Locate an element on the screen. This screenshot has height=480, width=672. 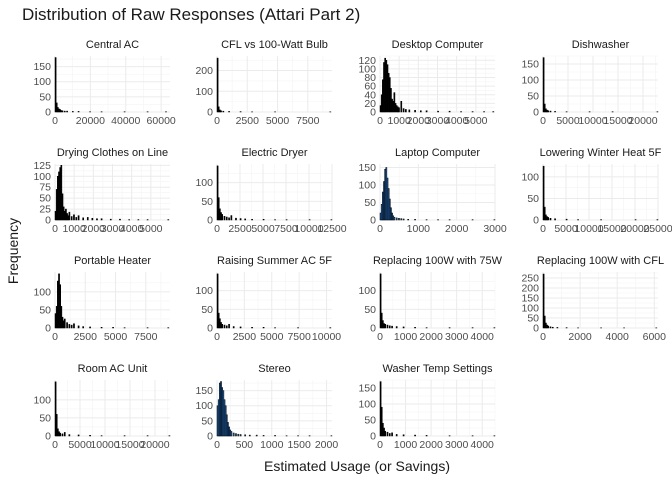
y-tick-label: 80 is located at coordinates (370, 78).